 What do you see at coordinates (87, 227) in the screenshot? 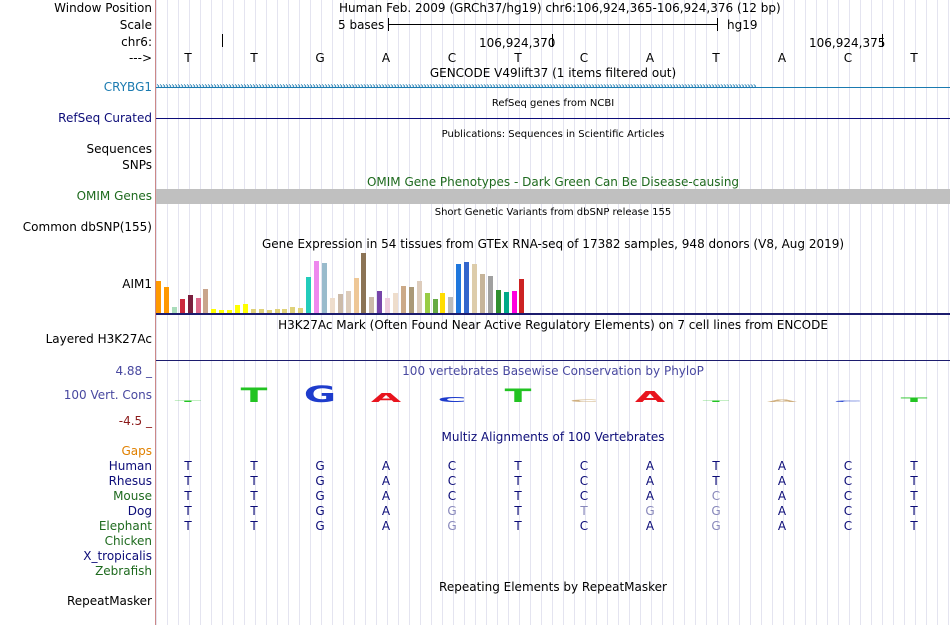
I see `dbsnp-label: Common dbSNP(155)` at bounding box center [87, 227].